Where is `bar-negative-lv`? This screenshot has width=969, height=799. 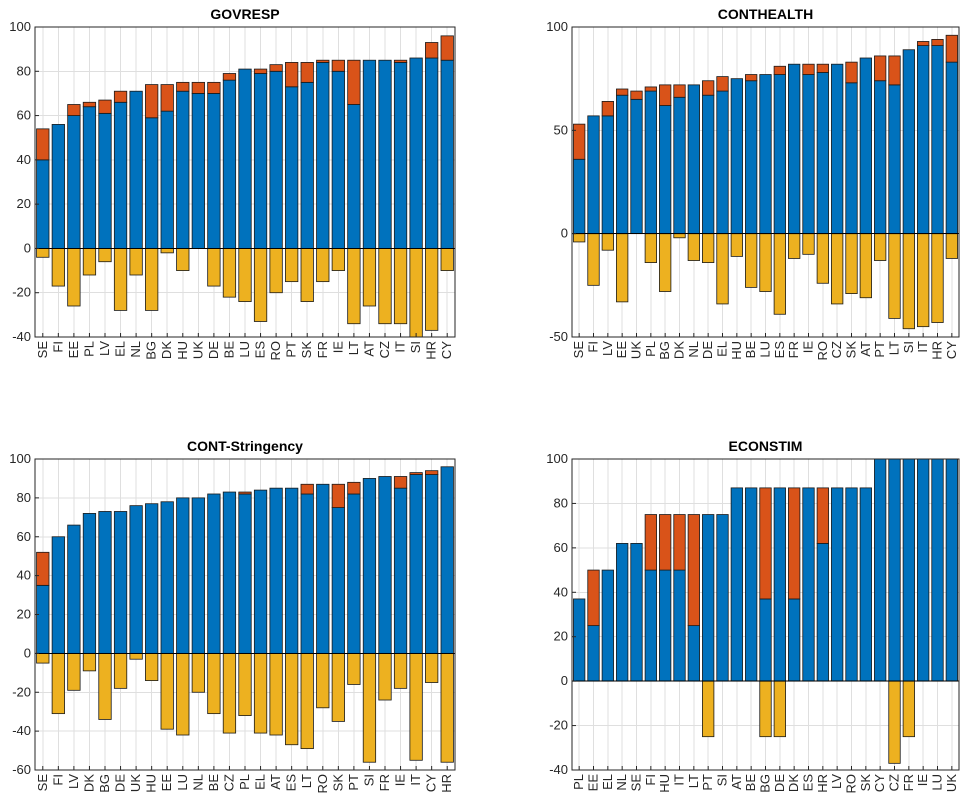
bar-negative-lv is located at coordinates (607, 242).